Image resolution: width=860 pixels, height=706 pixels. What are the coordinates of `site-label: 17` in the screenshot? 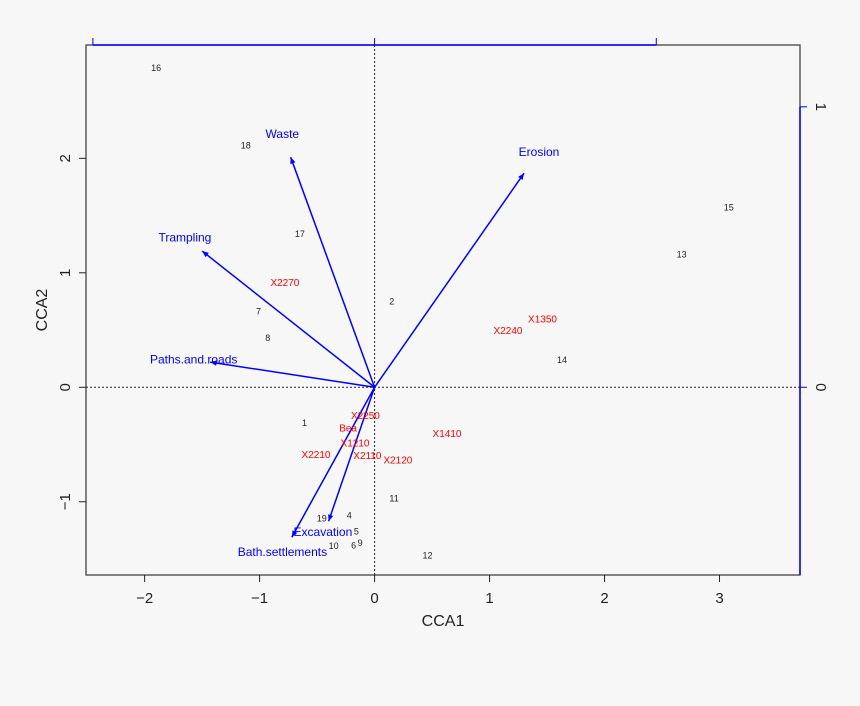 It's located at (300, 234).